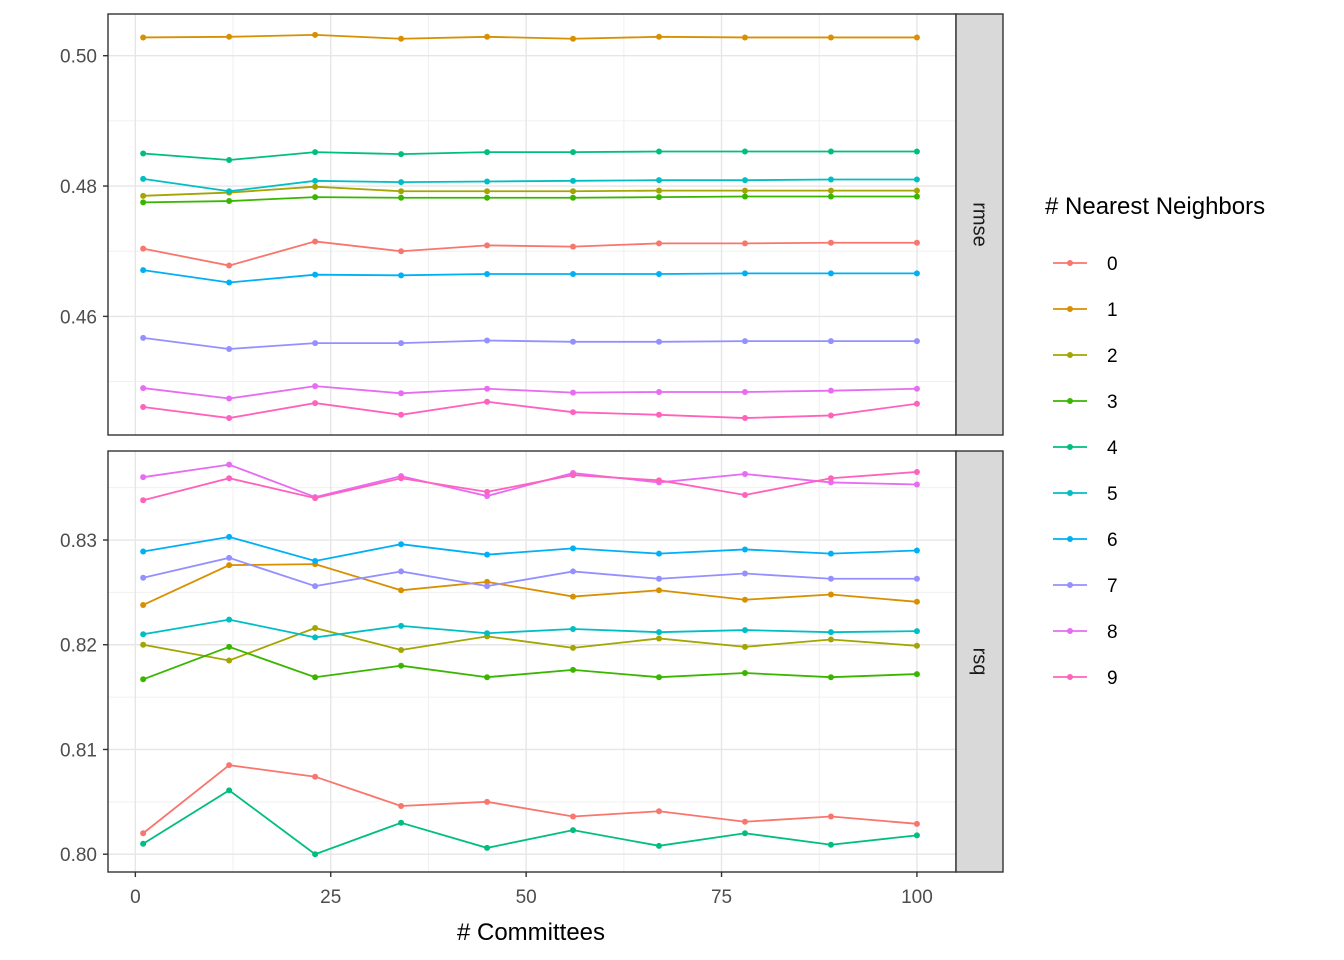 The image size is (1344, 960). What do you see at coordinates (1112, 310) in the screenshot?
I see `legend-label: 1` at bounding box center [1112, 310].